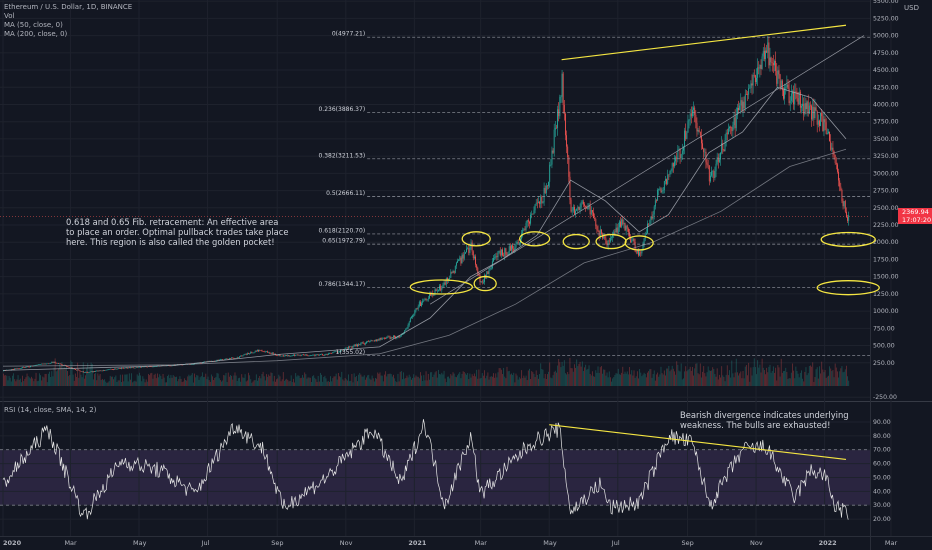 This screenshot has width=932, height=550. Describe the element at coordinates (205, 543) in the screenshot. I see `time-tick-label: Jul` at that location.